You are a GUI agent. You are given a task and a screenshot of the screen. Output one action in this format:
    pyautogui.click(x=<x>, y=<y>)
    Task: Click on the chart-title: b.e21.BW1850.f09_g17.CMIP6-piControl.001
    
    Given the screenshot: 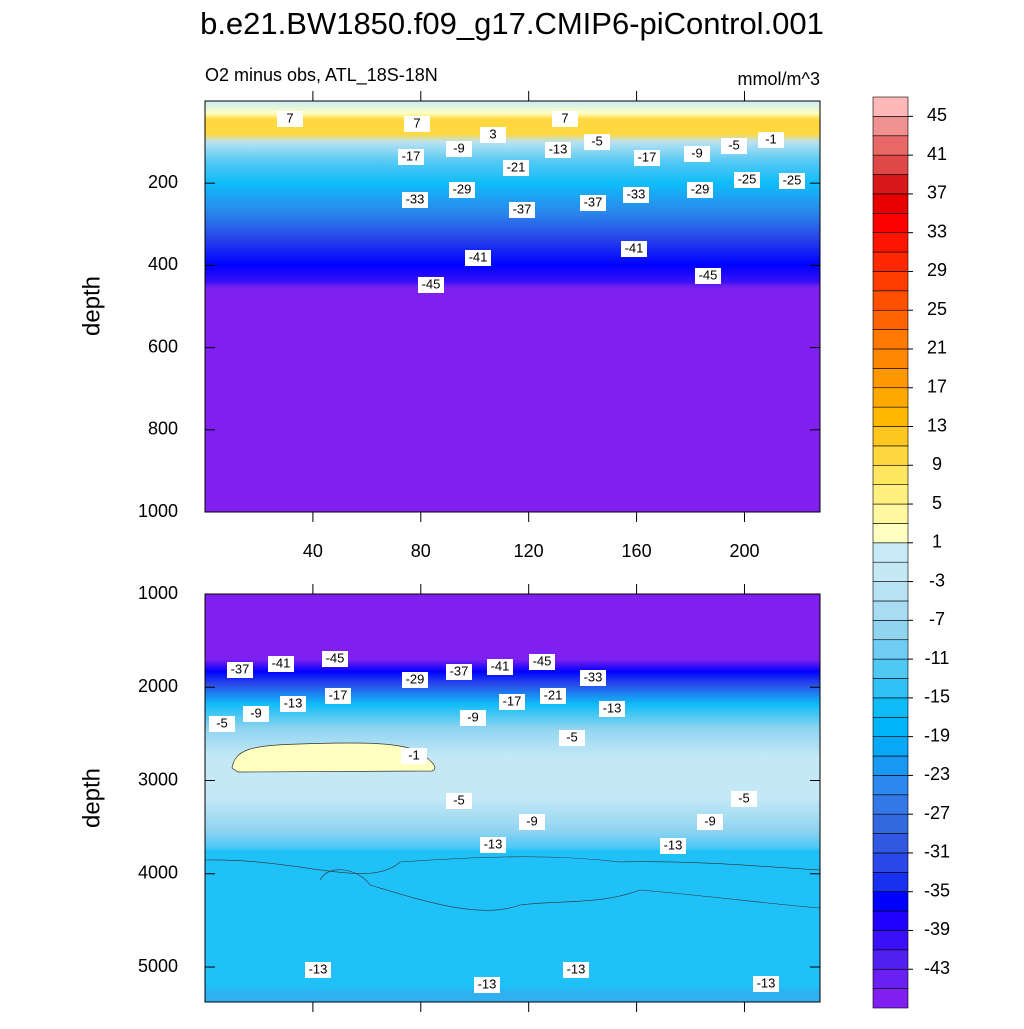 What is the action you would take?
    pyautogui.click(x=512, y=23)
    